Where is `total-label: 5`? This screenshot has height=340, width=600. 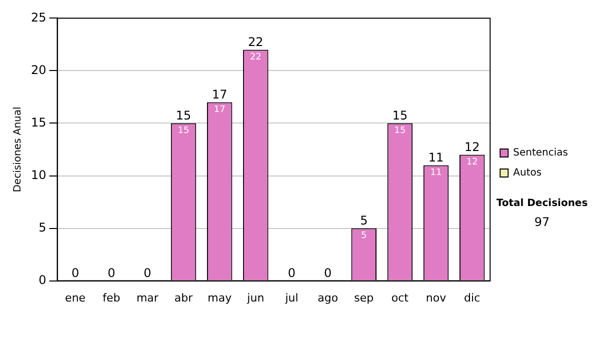 total-label: 5 is located at coordinates (364, 220).